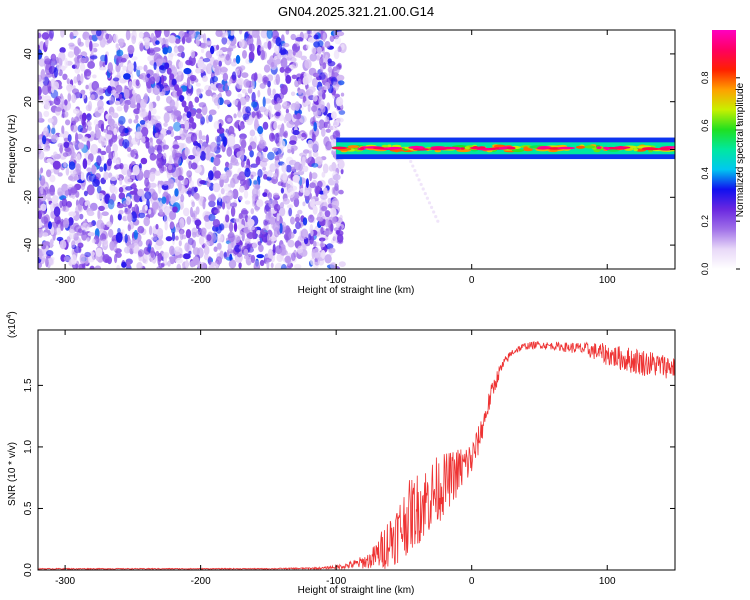 The image size is (750, 600). What do you see at coordinates (65, 581) in the screenshot?
I see `snr-xtick-label: -300` at bounding box center [65, 581].